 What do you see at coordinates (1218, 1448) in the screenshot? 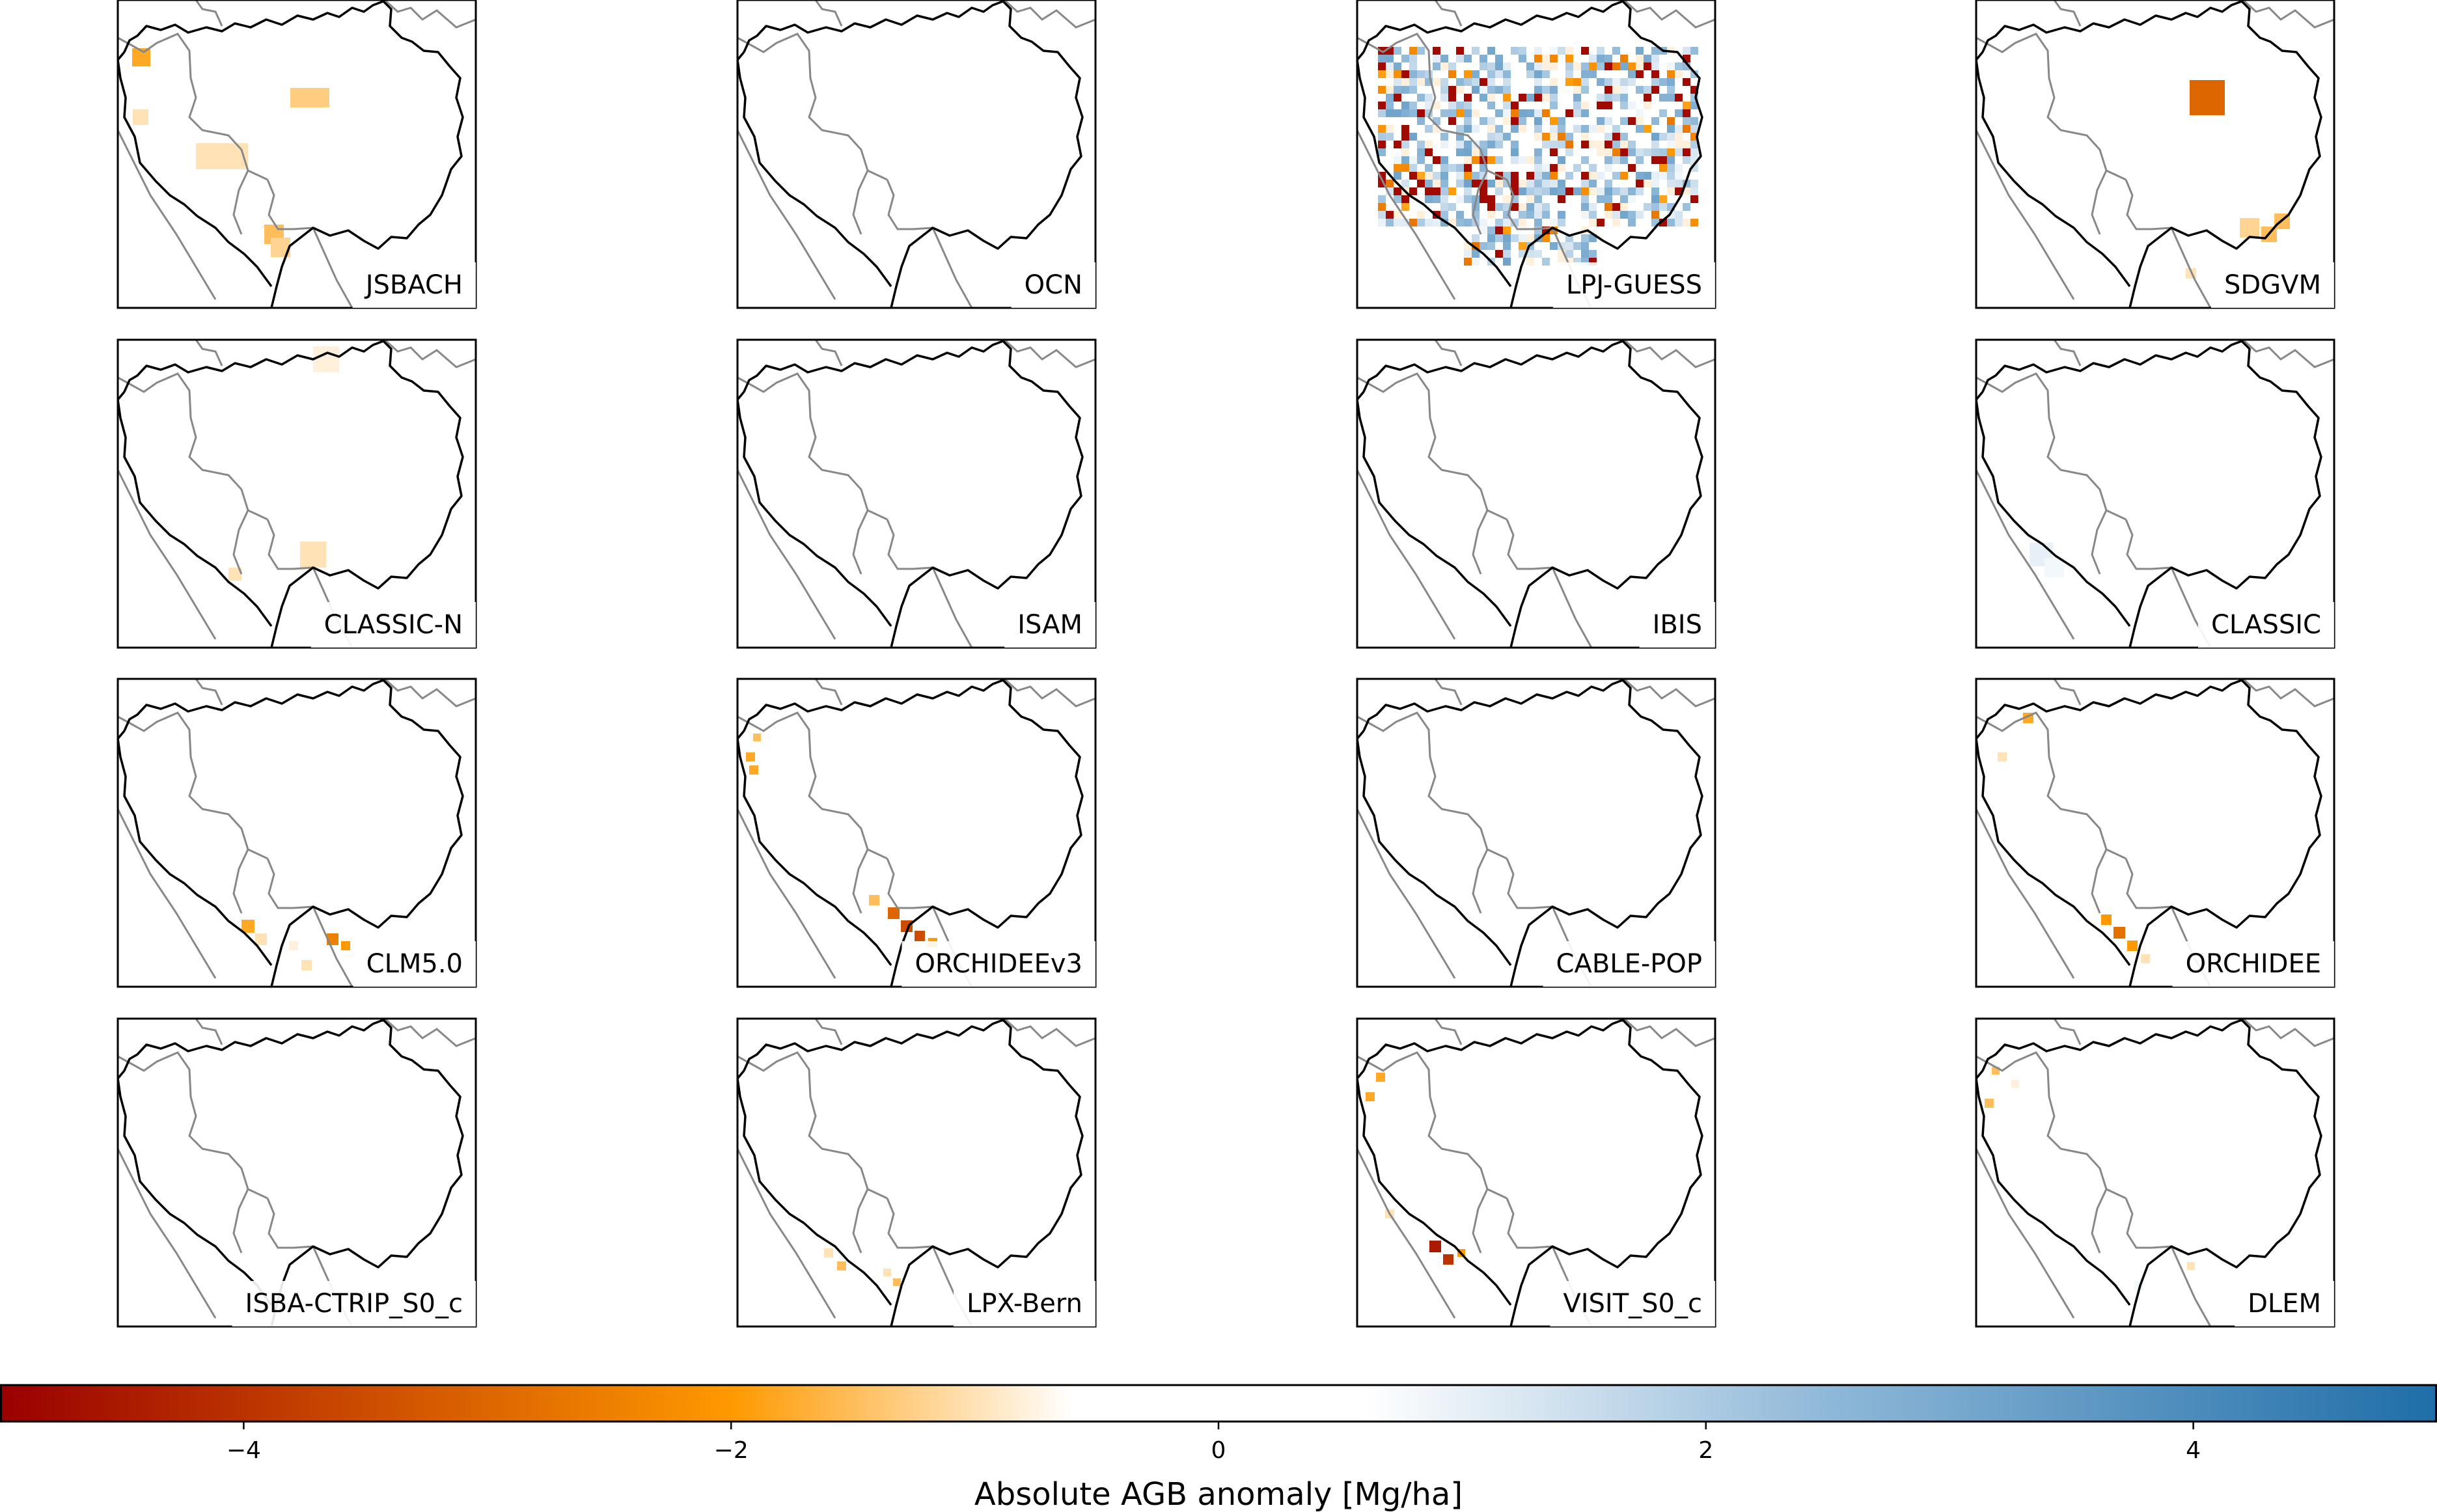
I see `colorbar: −4 −2 0 2 4 Absolute AGB anomaly [Mg/ha]` at bounding box center [1218, 1448].